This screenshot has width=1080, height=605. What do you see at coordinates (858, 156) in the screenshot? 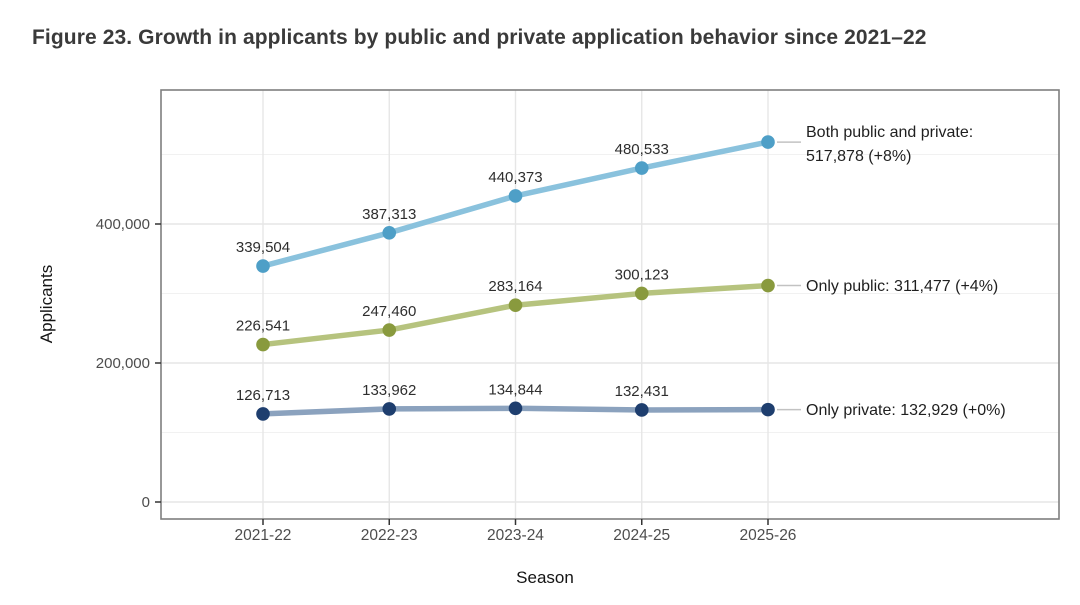
I see `series-annotation-both-public-and-private: 517,878 (+8%)` at bounding box center [858, 156].